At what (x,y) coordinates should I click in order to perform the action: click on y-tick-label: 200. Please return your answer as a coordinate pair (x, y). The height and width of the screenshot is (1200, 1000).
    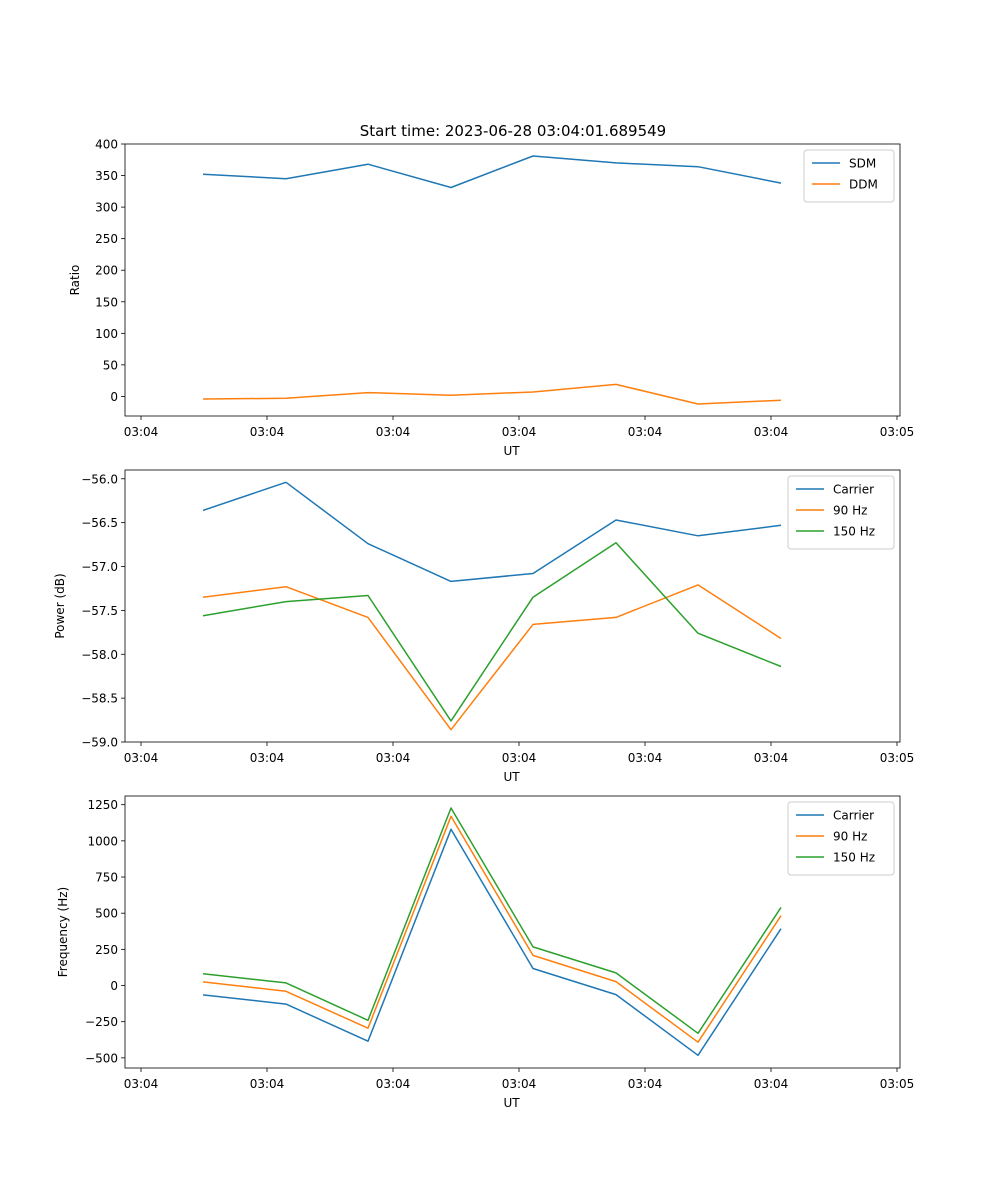
    Looking at the image, I should click on (106, 271).